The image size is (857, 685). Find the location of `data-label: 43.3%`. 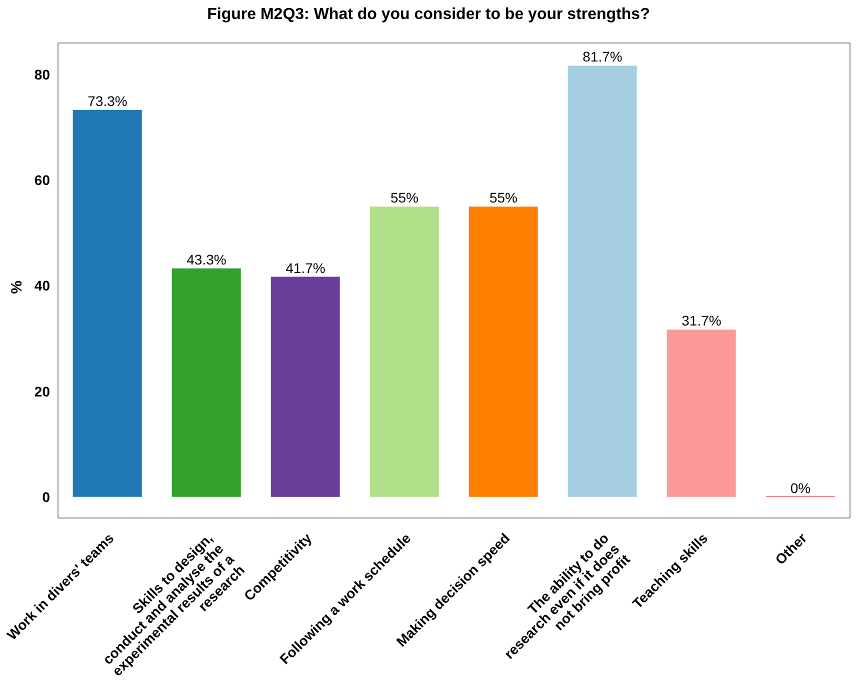

data-label: 43.3% is located at coordinates (206, 259).